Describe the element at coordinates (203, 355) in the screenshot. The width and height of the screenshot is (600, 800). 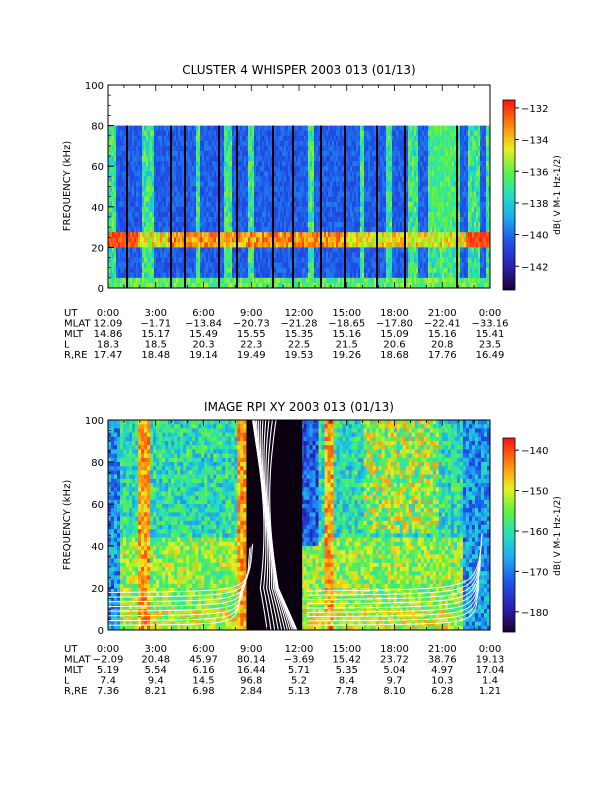
I see `ephemeris-value: 19.14` at that location.